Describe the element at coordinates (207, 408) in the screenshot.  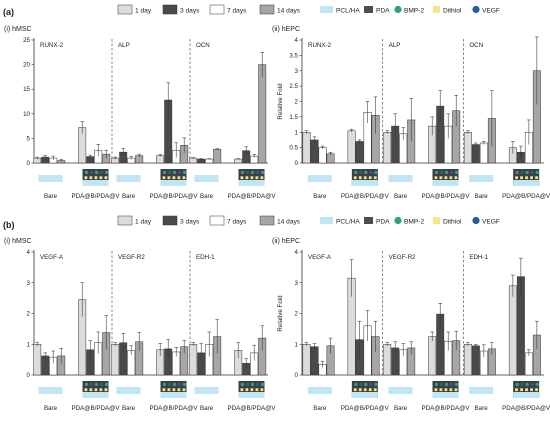
I see `x-label-2-2-0: Bare` at that location.